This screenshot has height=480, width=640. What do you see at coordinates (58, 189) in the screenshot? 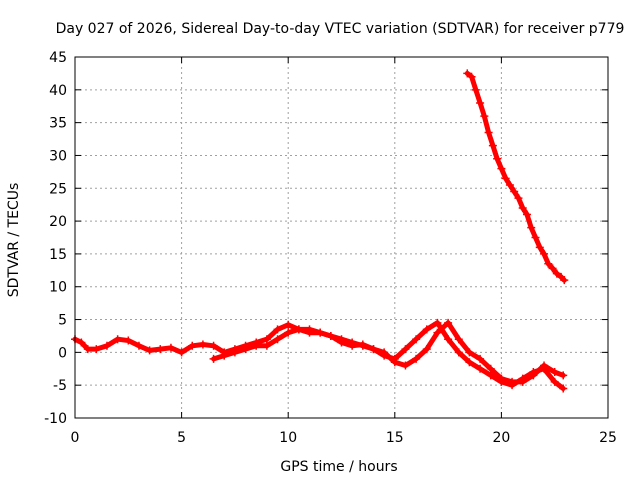
I see `y-tick-label: 25` at bounding box center [58, 189].